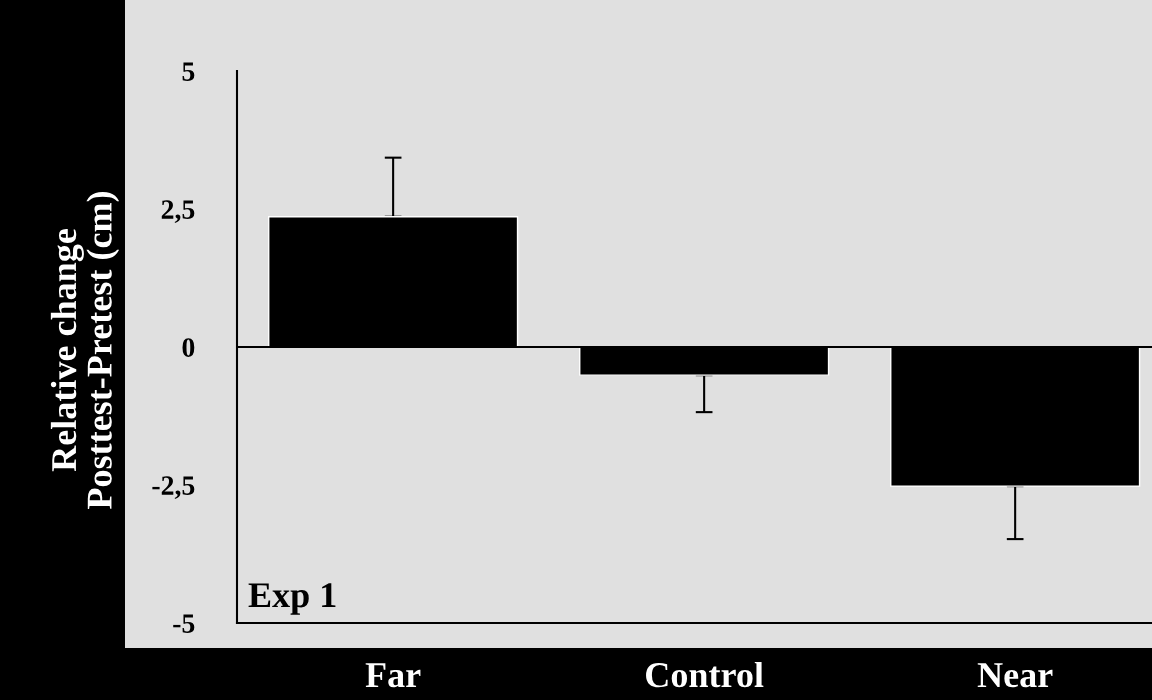  Describe the element at coordinates (705, 674) in the screenshot. I see `x-tick-label: Control` at that location.